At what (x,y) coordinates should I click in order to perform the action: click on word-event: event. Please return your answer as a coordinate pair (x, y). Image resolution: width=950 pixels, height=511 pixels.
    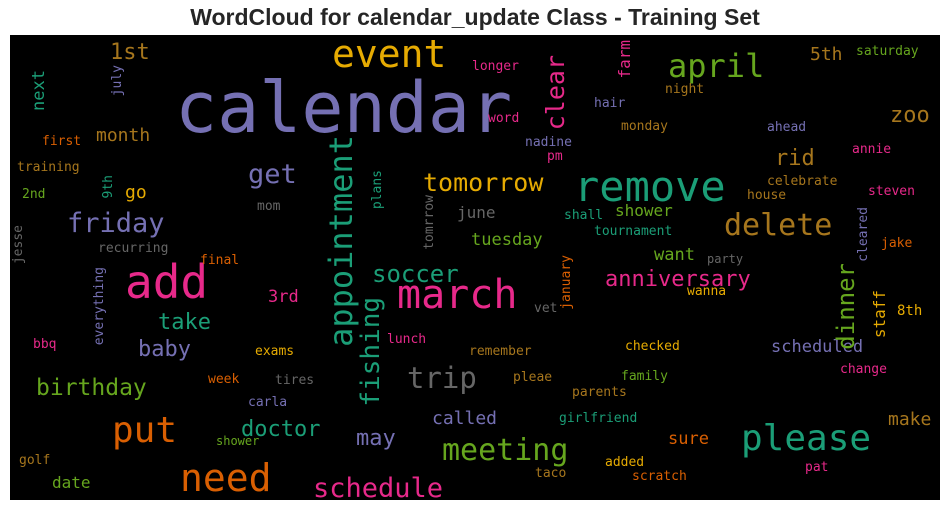
    Looking at the image, I should click on (389, 55).